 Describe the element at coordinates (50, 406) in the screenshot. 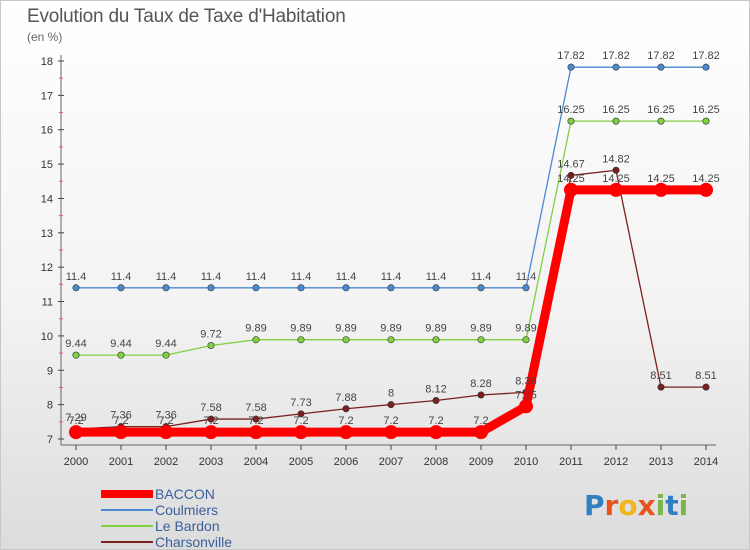

I see `y-tick-label: 8` at that location.